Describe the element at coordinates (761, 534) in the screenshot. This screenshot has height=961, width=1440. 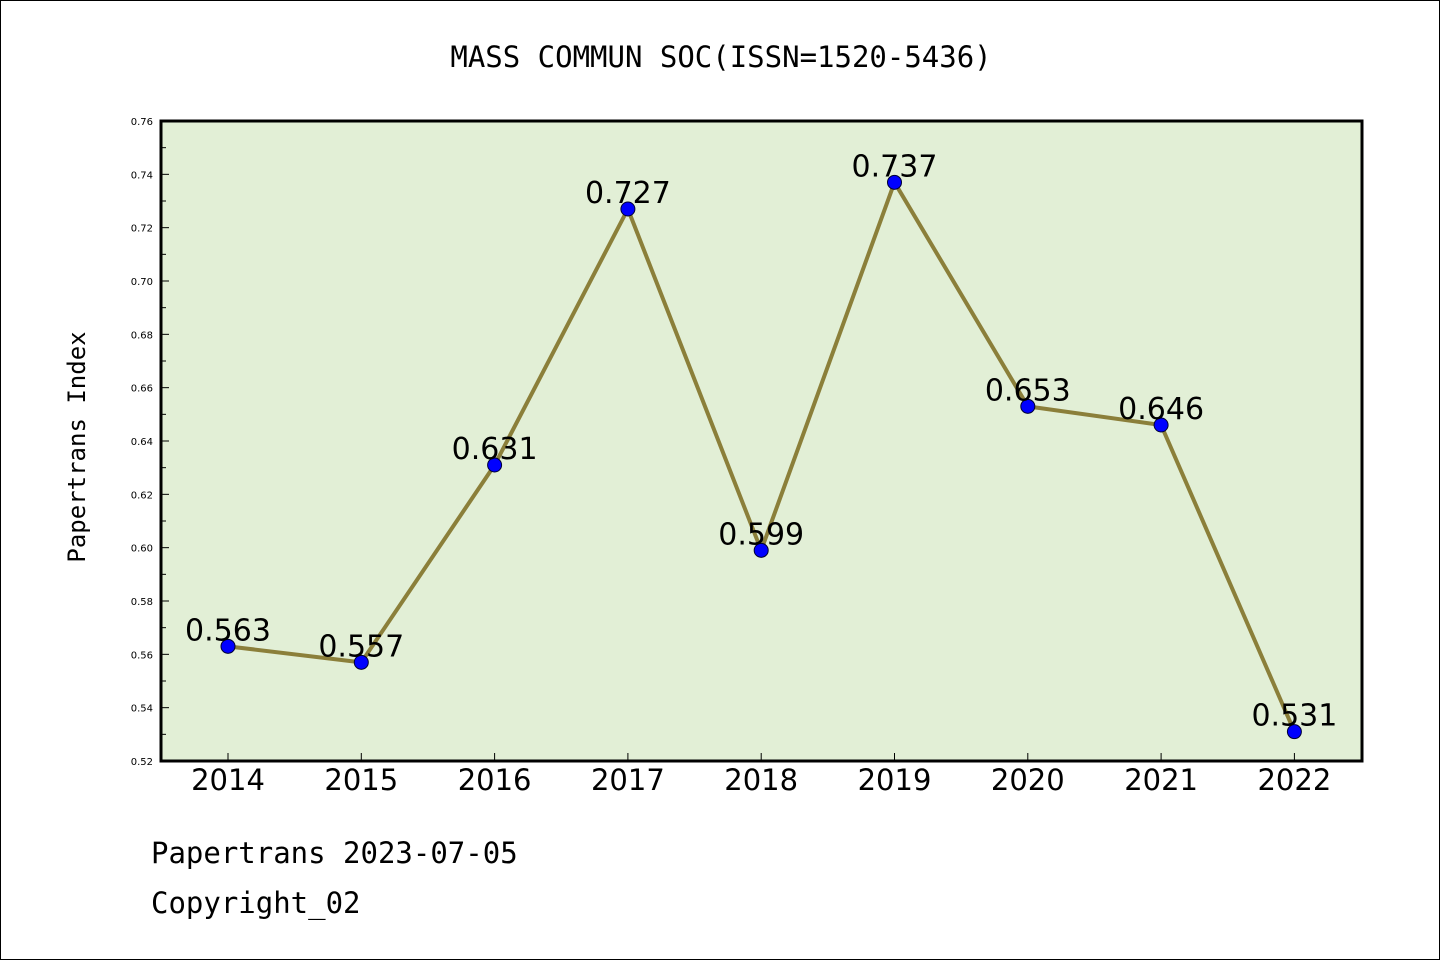
I see `data-label: 0.599` at that location.